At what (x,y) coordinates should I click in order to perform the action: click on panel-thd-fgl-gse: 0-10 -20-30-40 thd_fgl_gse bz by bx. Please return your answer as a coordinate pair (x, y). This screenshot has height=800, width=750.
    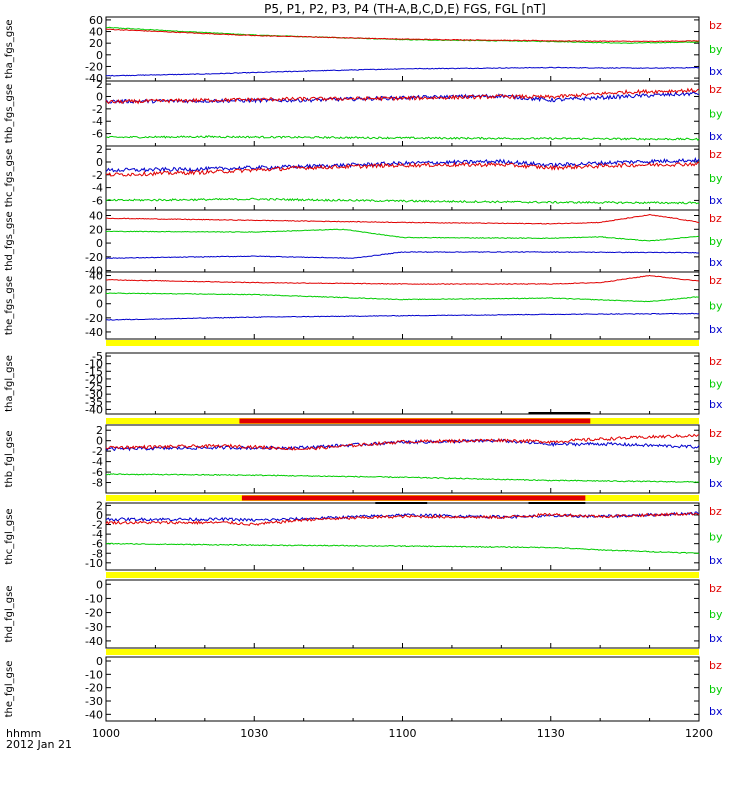
    Looking at the image, I should click on (363, 613).